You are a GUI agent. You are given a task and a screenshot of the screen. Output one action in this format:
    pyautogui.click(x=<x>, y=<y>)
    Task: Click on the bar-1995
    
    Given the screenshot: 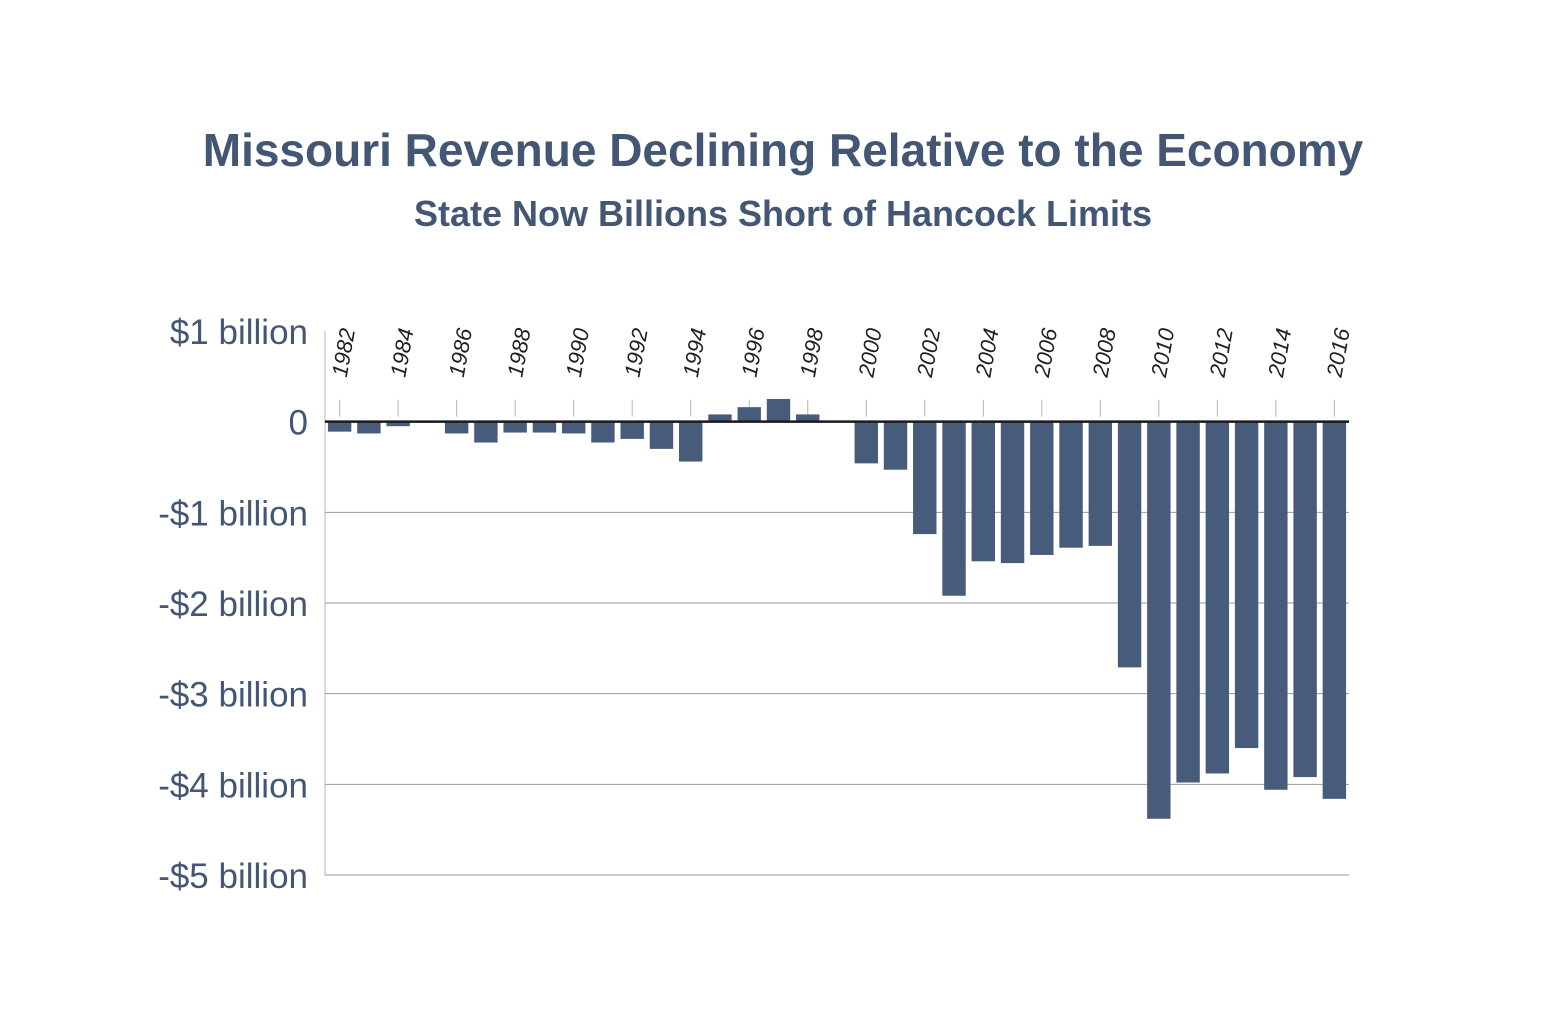 What is the action you would take?
    pyautogui.click(x=720, y=418)
    